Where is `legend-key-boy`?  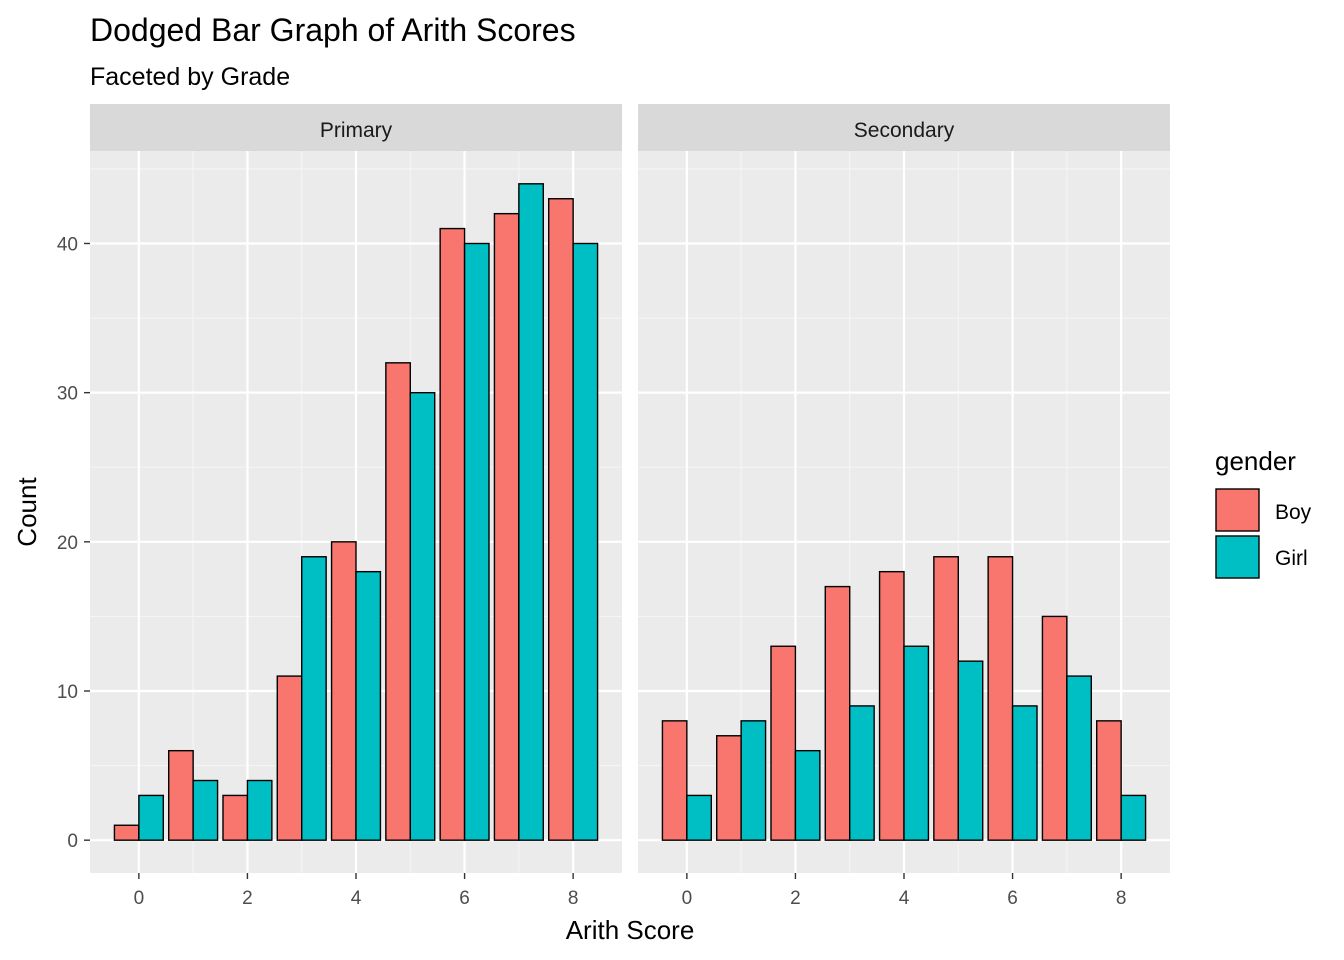 legend-key-boy is located at coordinates (1237, 510).